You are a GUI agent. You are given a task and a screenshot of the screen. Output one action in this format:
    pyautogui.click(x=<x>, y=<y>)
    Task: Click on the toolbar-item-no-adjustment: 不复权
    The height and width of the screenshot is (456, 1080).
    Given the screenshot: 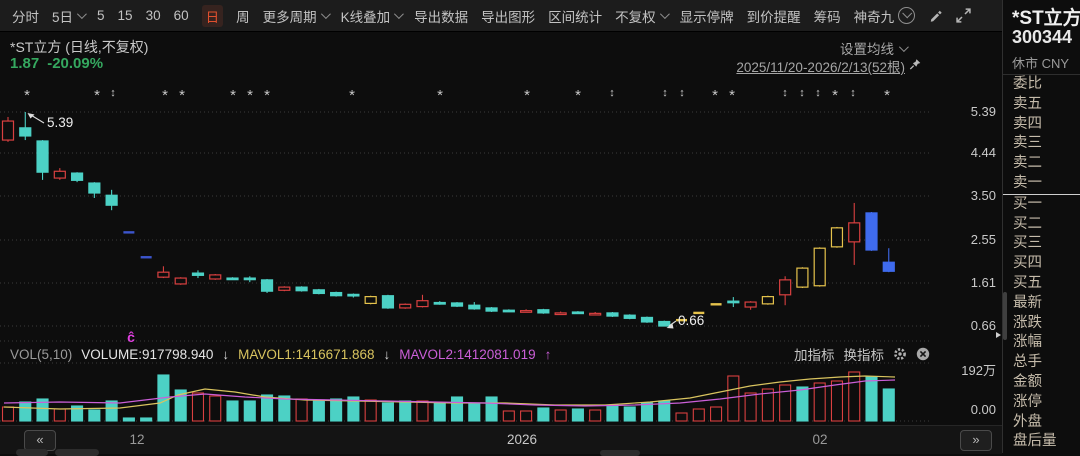 What is the action you would take?
    pyautogui.click(x=642, y=16)
    